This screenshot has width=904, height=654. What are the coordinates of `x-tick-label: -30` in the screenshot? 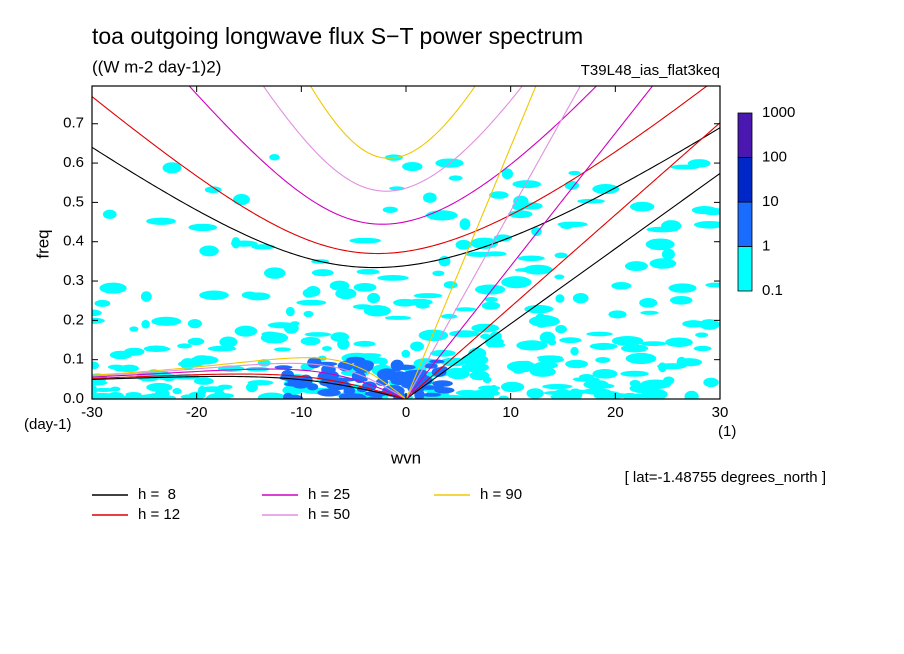 It's located at (92, 412).